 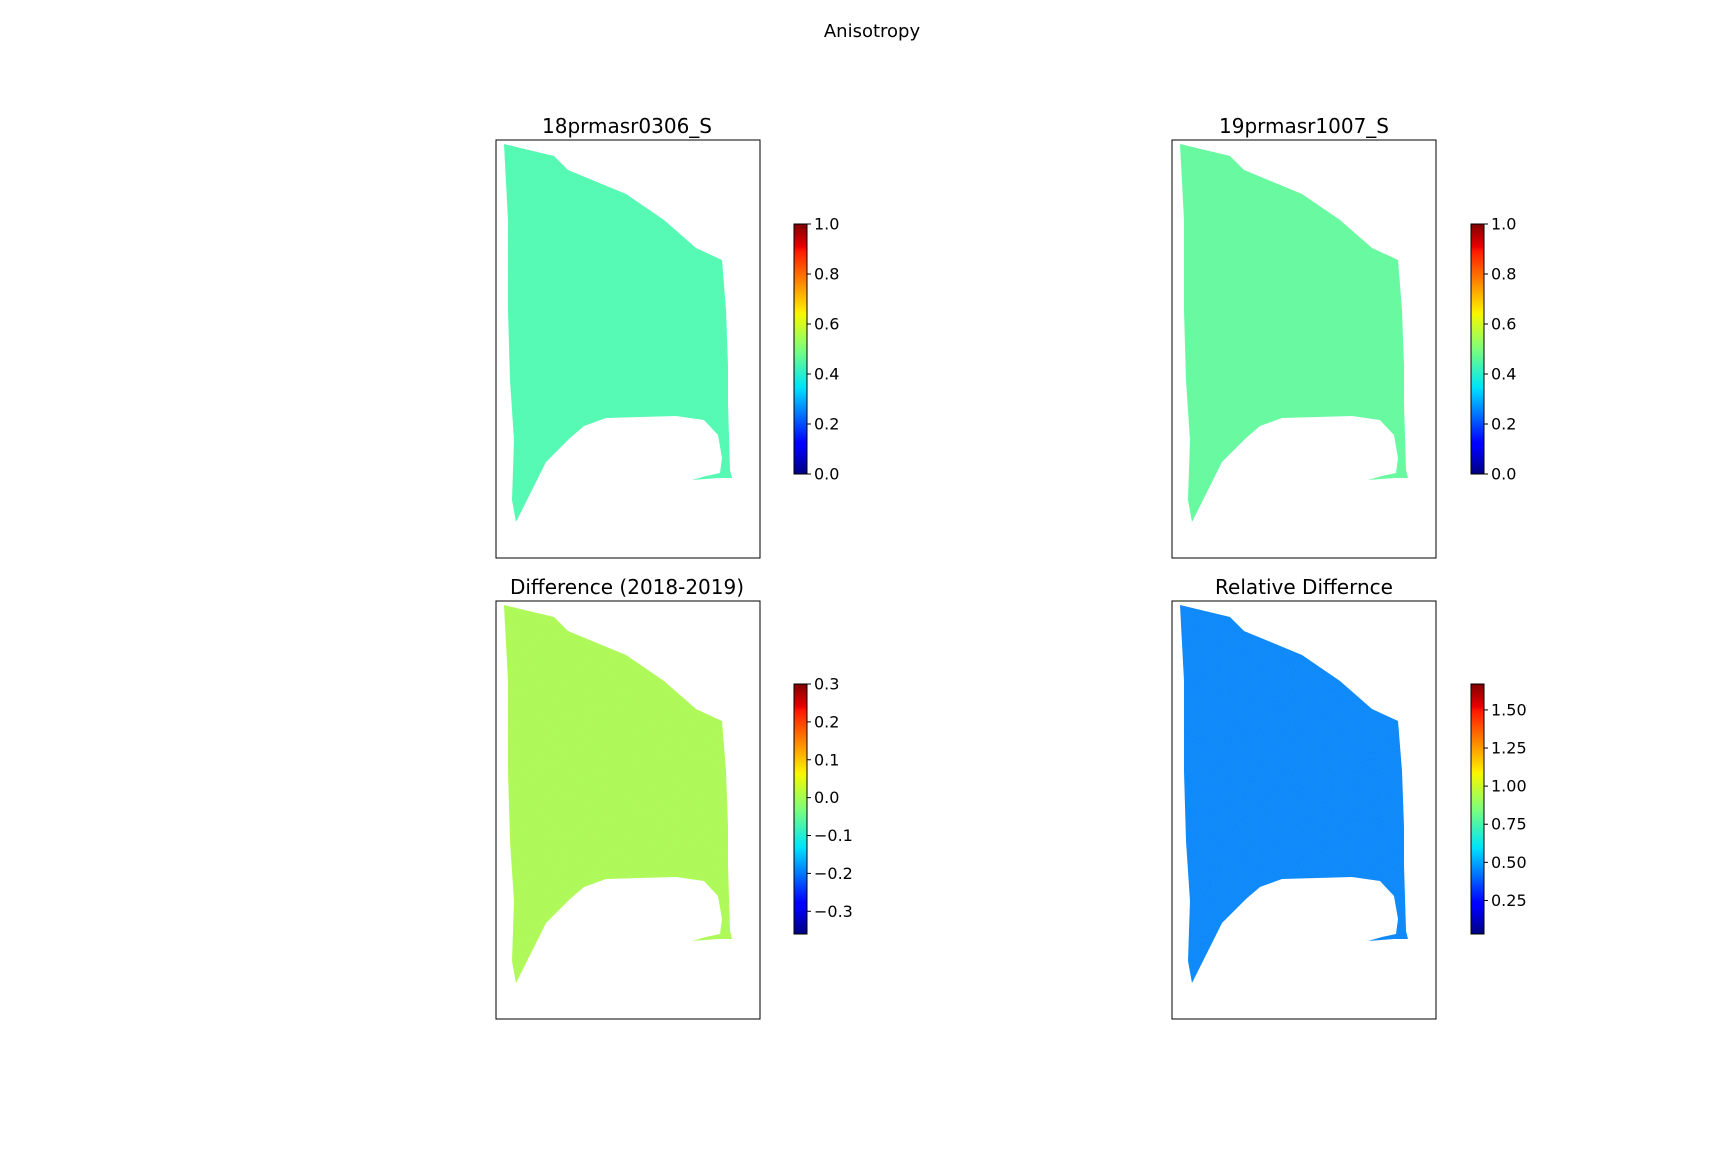 I want to click on panel-4-colorbar: 1.50 1.25 1.00 0.75 0.50 0.25, so click(x=1498, y=809).